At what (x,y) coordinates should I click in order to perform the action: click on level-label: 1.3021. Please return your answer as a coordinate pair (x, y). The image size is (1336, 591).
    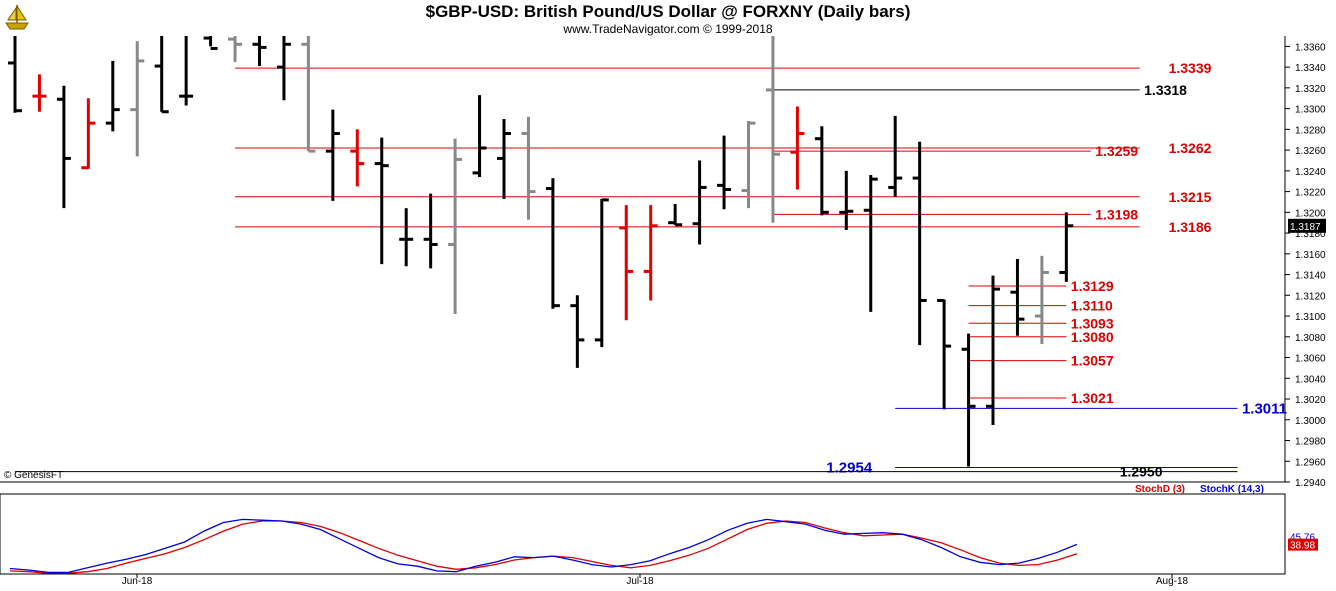
    Looking at the image, I should click on (1092, 398).